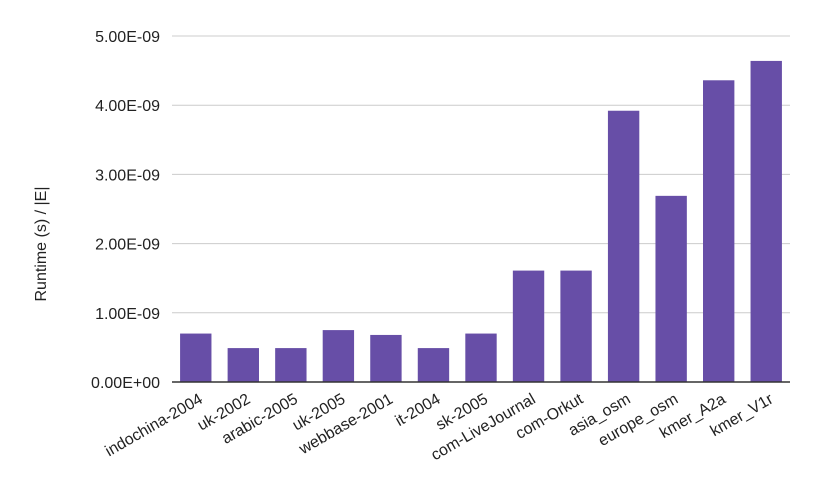  What do you see at coordinates (386, 358) in the screenshot?
I see `bar-webbase-2001` at bounding box center [386, 358].